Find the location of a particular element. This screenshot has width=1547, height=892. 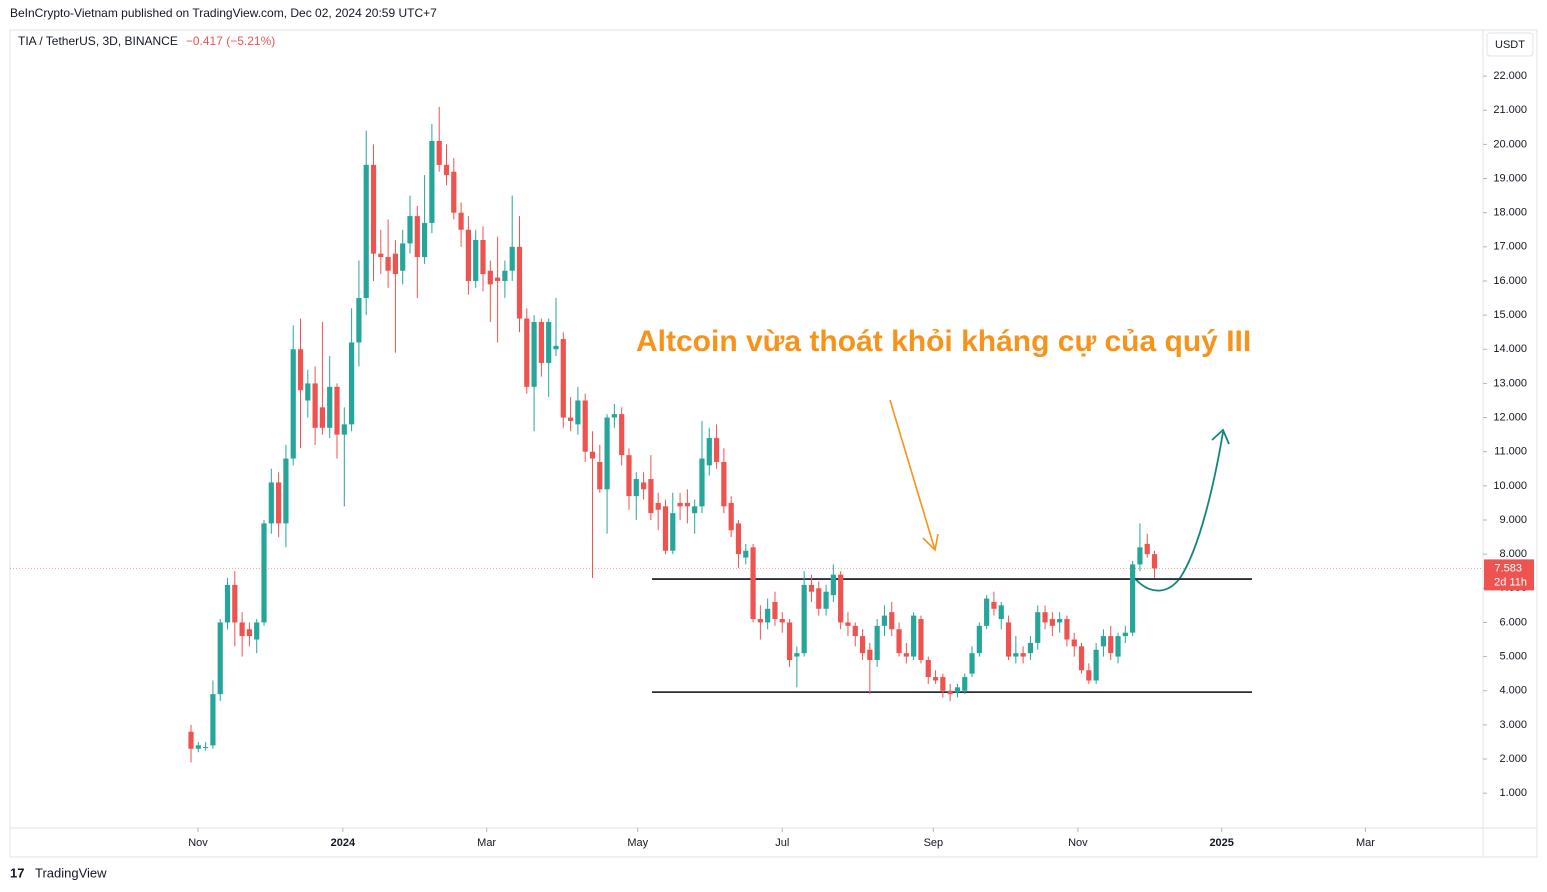

y-tick-label: 14.000 is located at coordinates (1510, 349).